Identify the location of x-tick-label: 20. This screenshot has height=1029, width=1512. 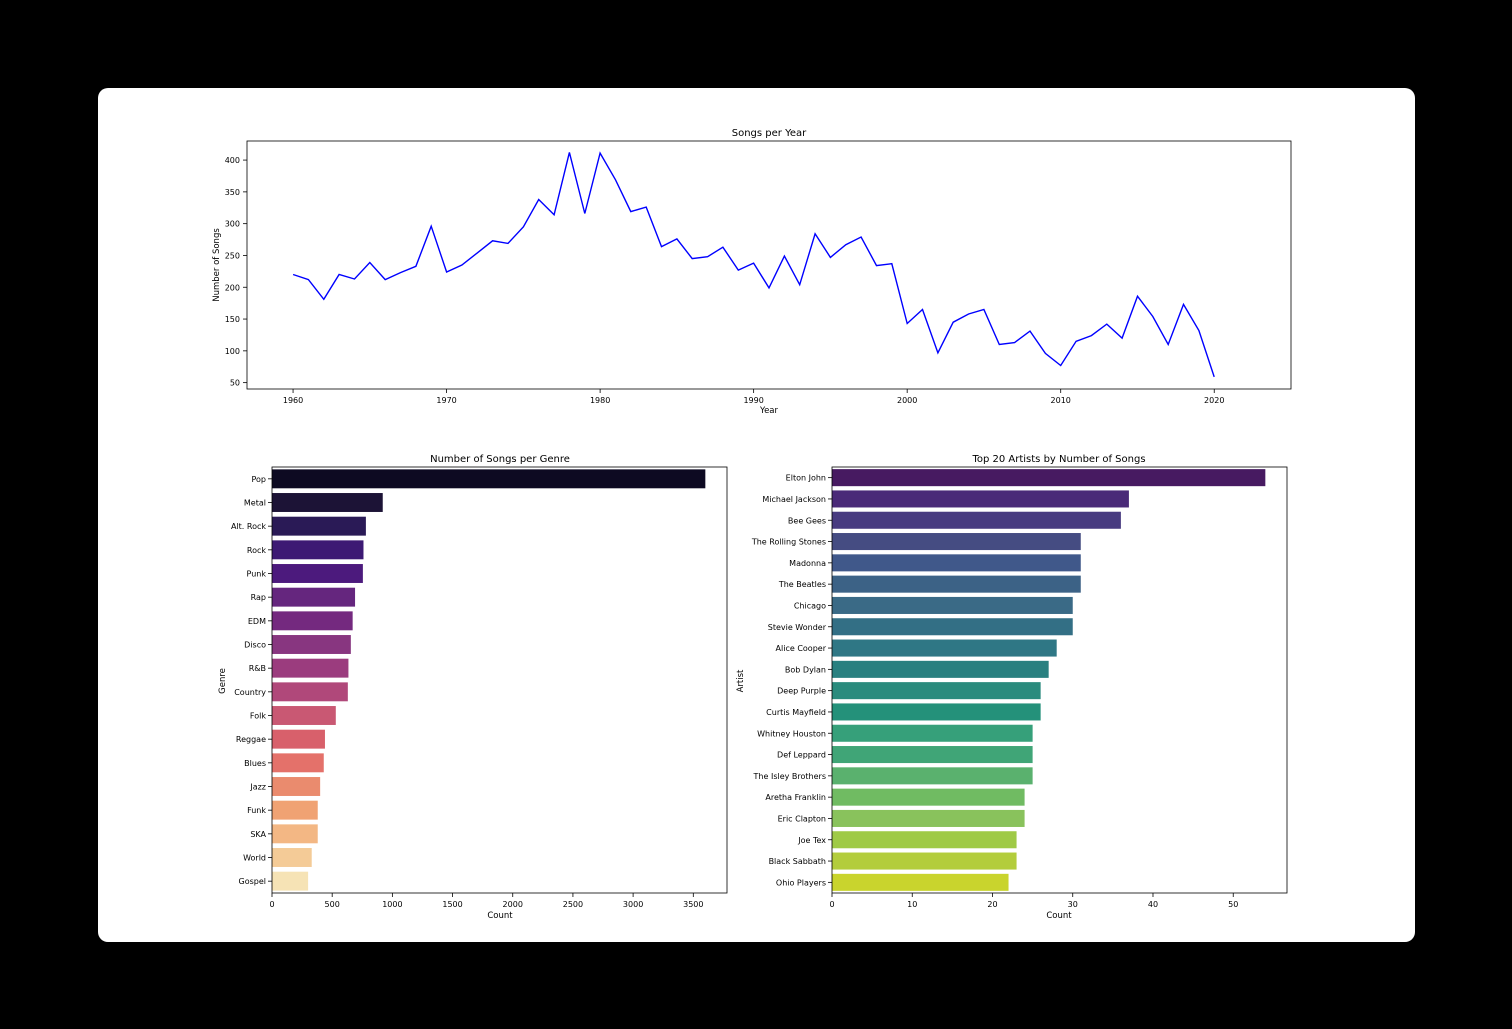
(992, 904).